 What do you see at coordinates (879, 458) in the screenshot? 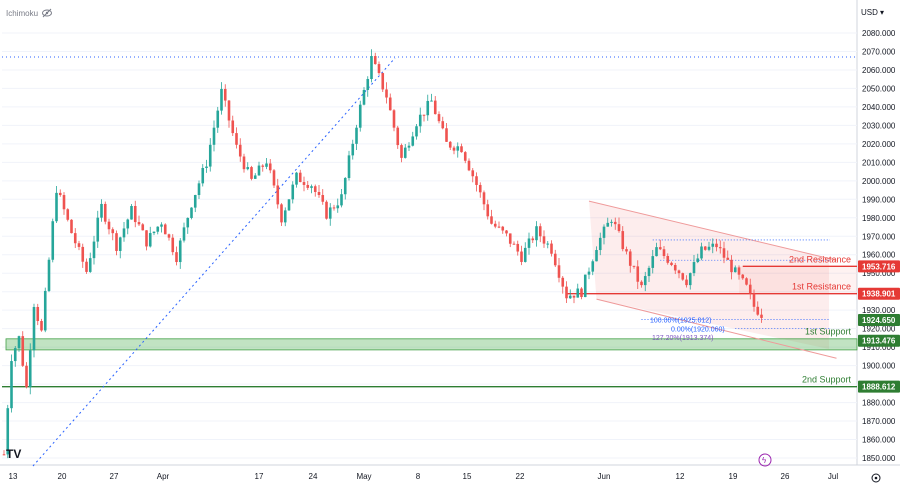
I see `y-tick-label: 1850.000` at bounding box center [879, 458].